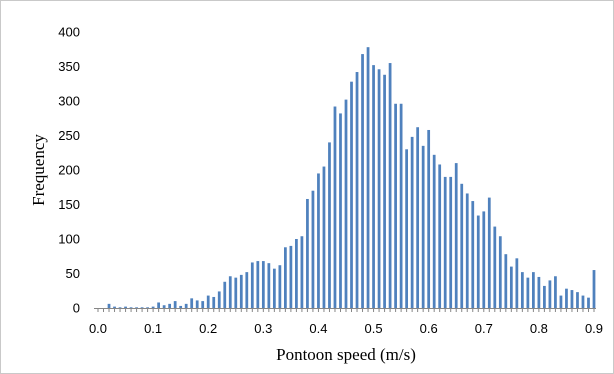 The width and height of the screenshot is (614, 374). What do you see at coordinates (73, 273) in the screenshot?
I see `y-tick-label: 50` at bounding box center [73, 273].